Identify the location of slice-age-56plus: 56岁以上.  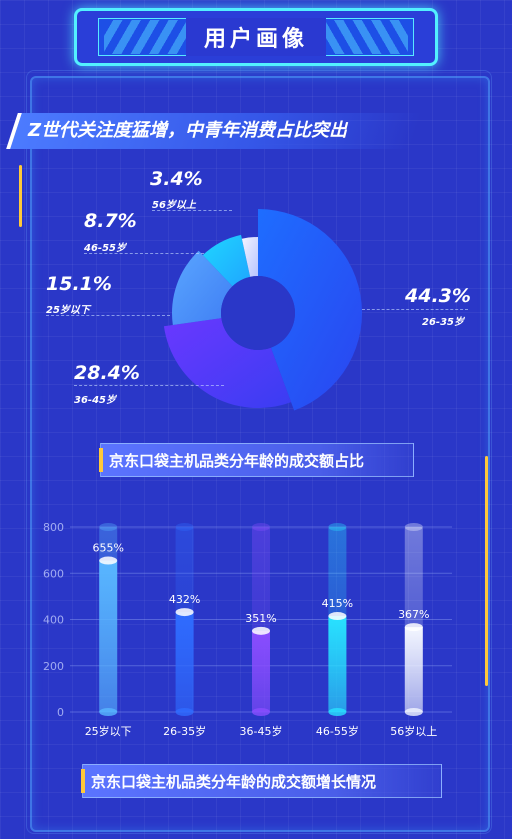
(174, 205).